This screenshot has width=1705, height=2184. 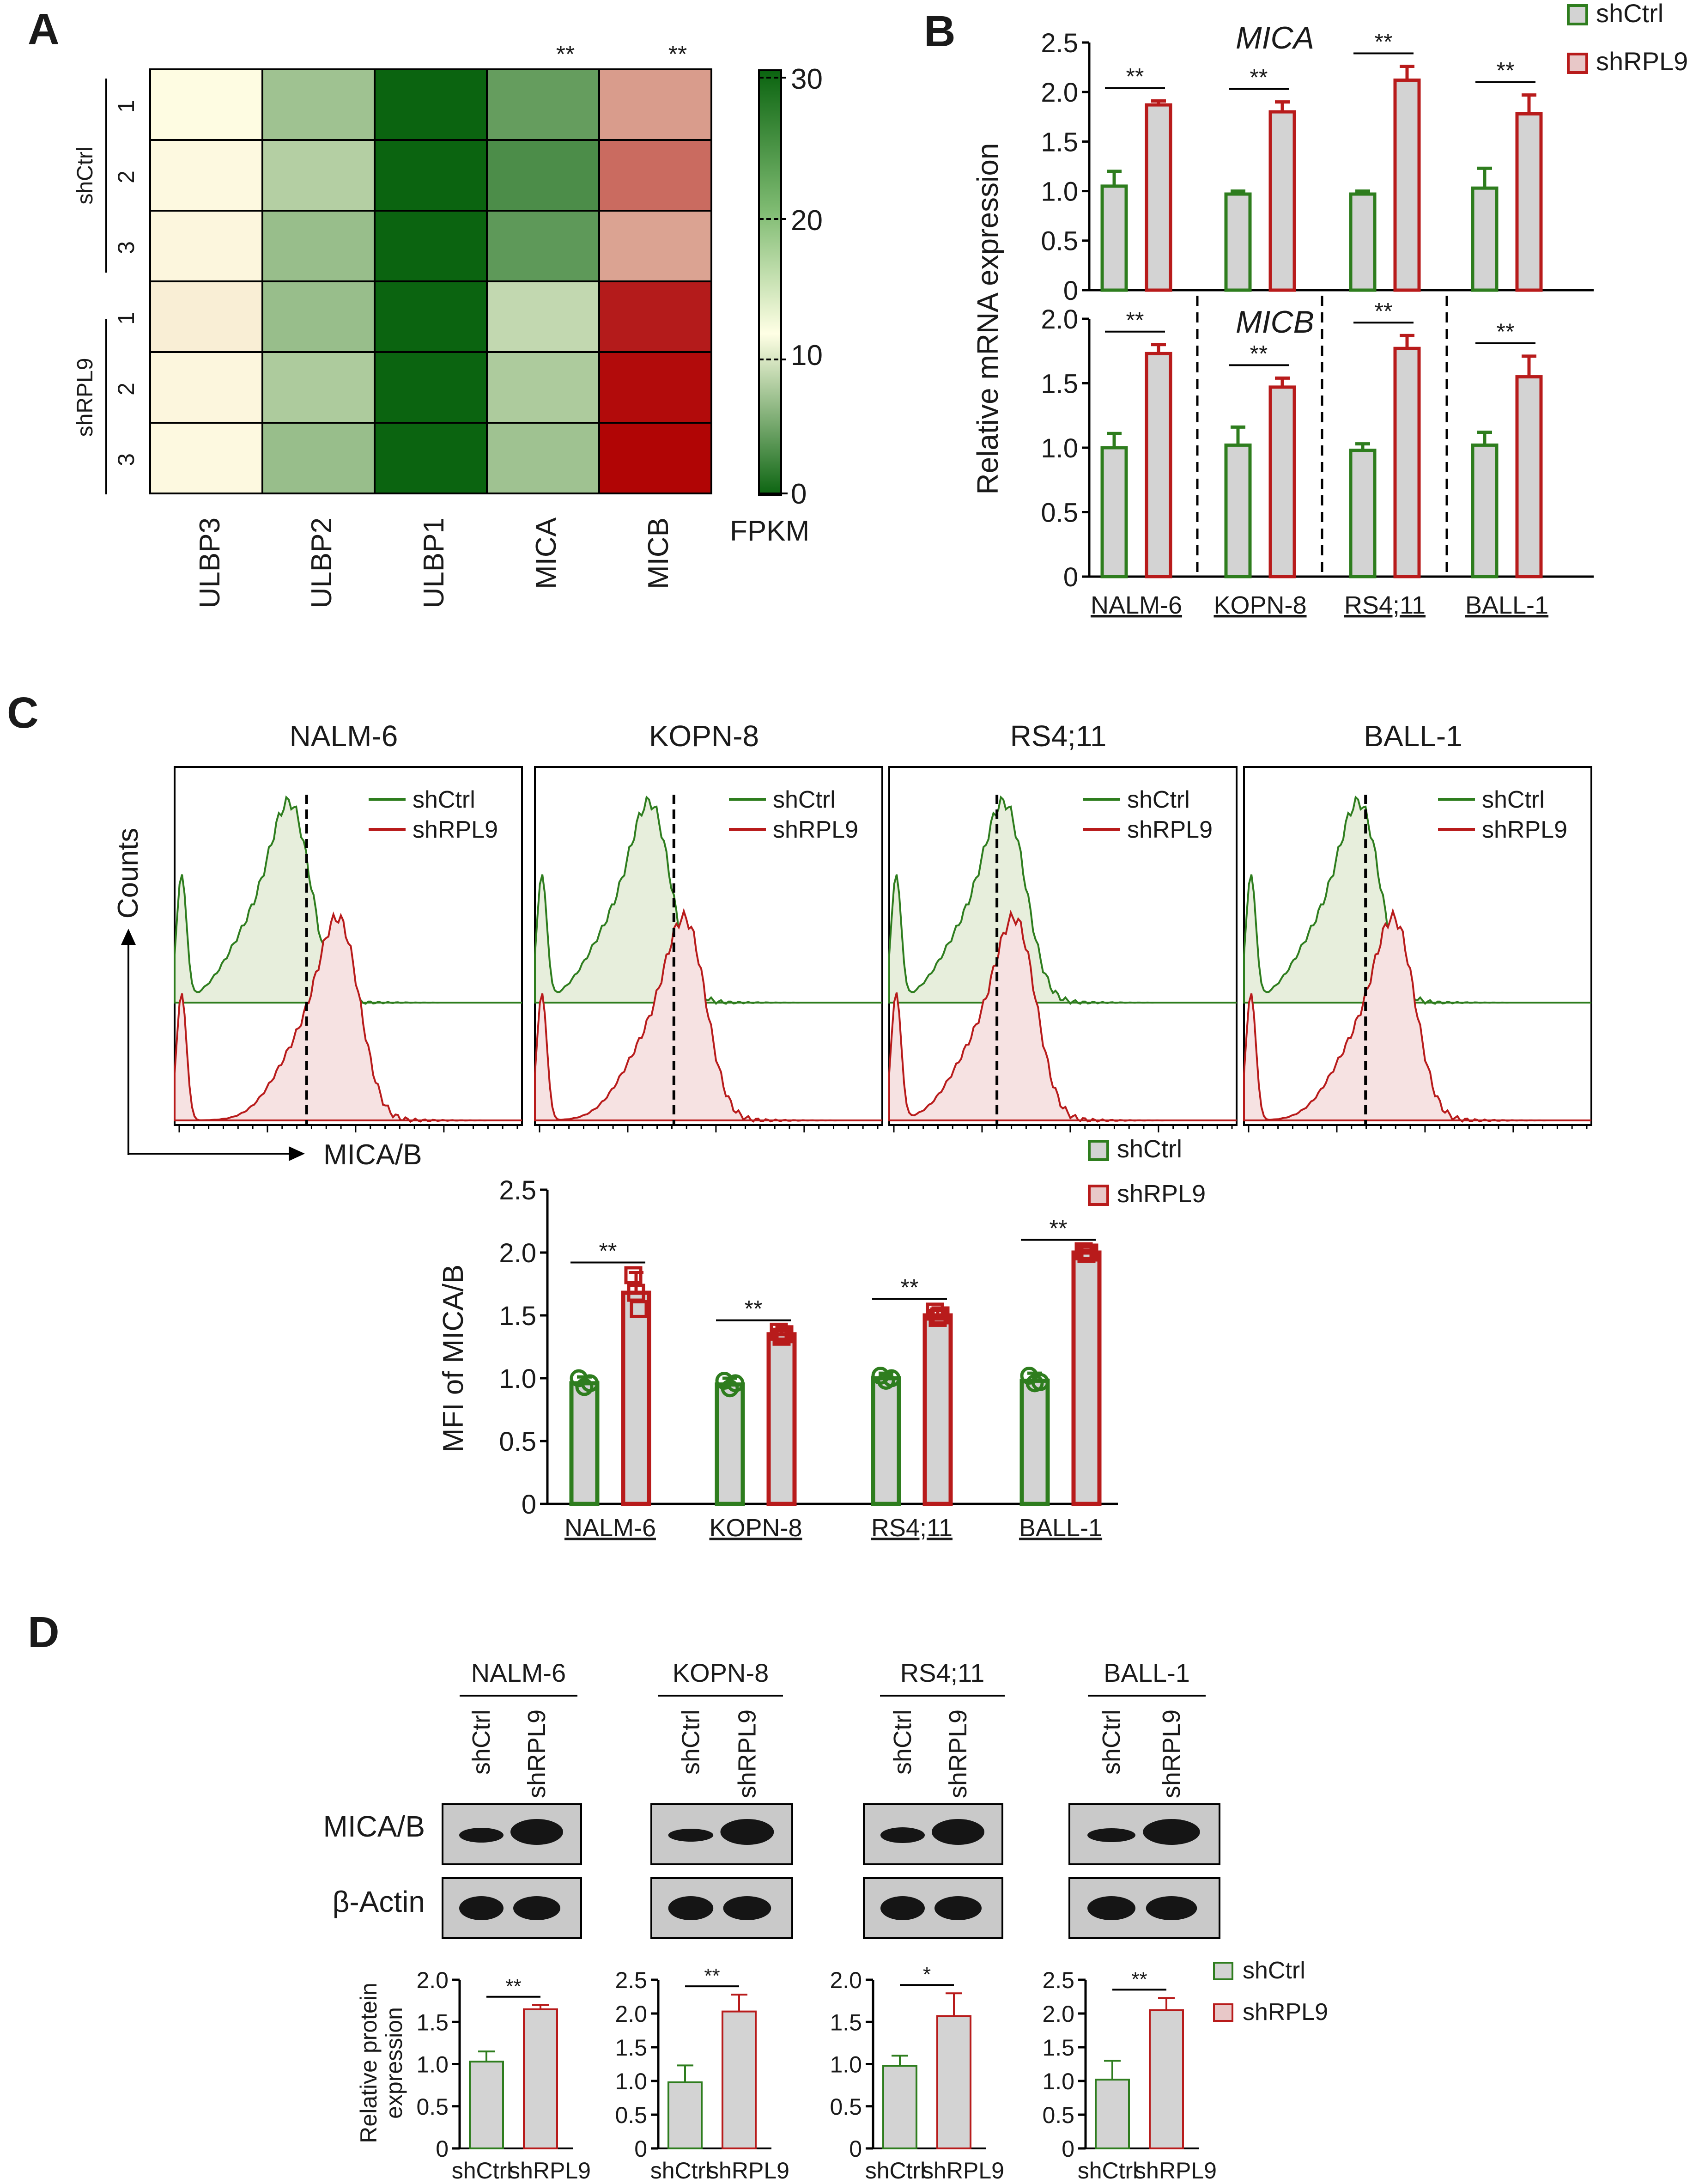 What do you see at coordinates (1223, 1971) in the screenshot?
I see `legend-d-swatch-shctrl` at bounding box center [1223, 1971].